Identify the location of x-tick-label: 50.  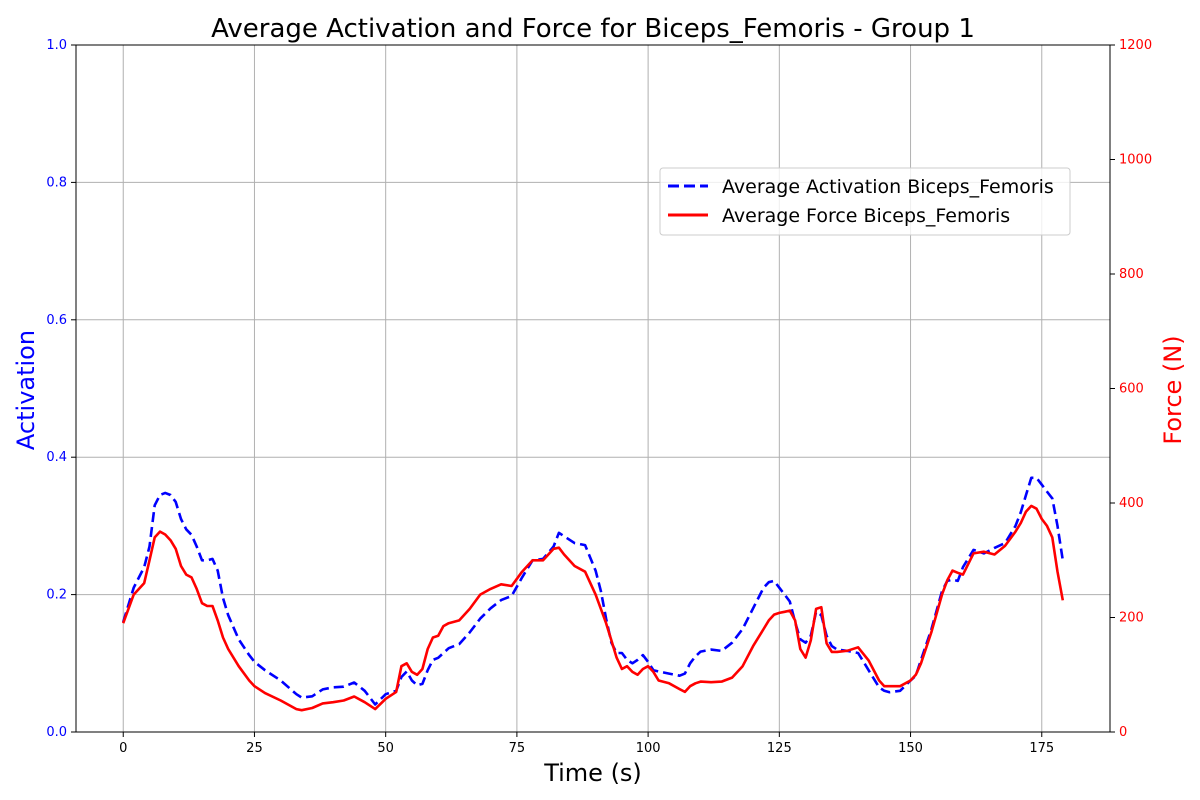
(385, 748).